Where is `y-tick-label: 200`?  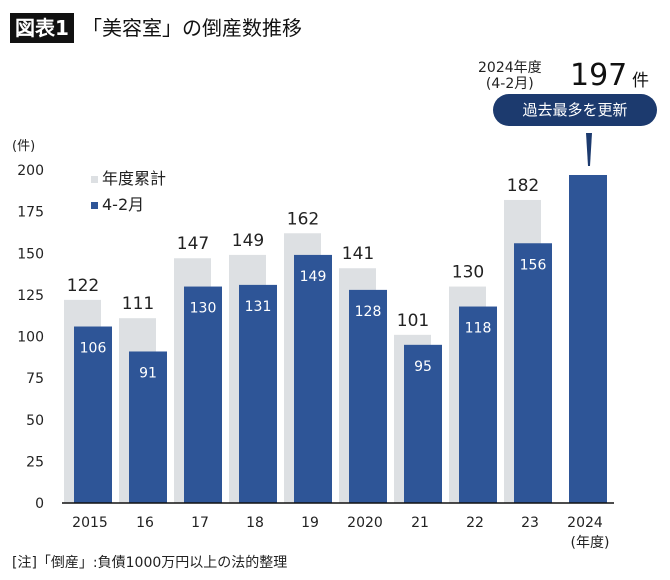
y-tick-label: 200 is located at coordinates (30, 171).